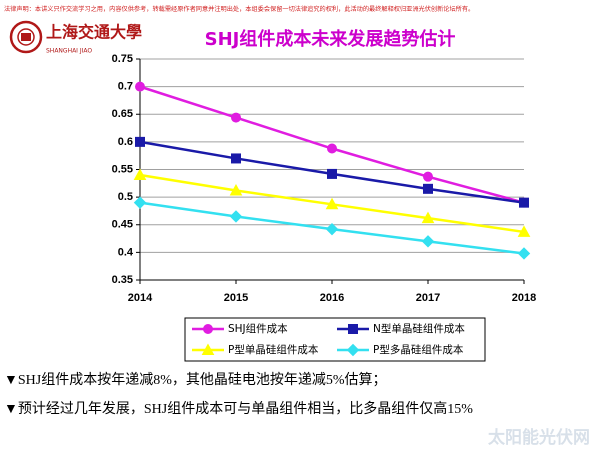  Describe the element at coordinates (330, 39) in the screenshot. I see `chart-title: SHJ组件成本未来发展趋势估计` at that location.